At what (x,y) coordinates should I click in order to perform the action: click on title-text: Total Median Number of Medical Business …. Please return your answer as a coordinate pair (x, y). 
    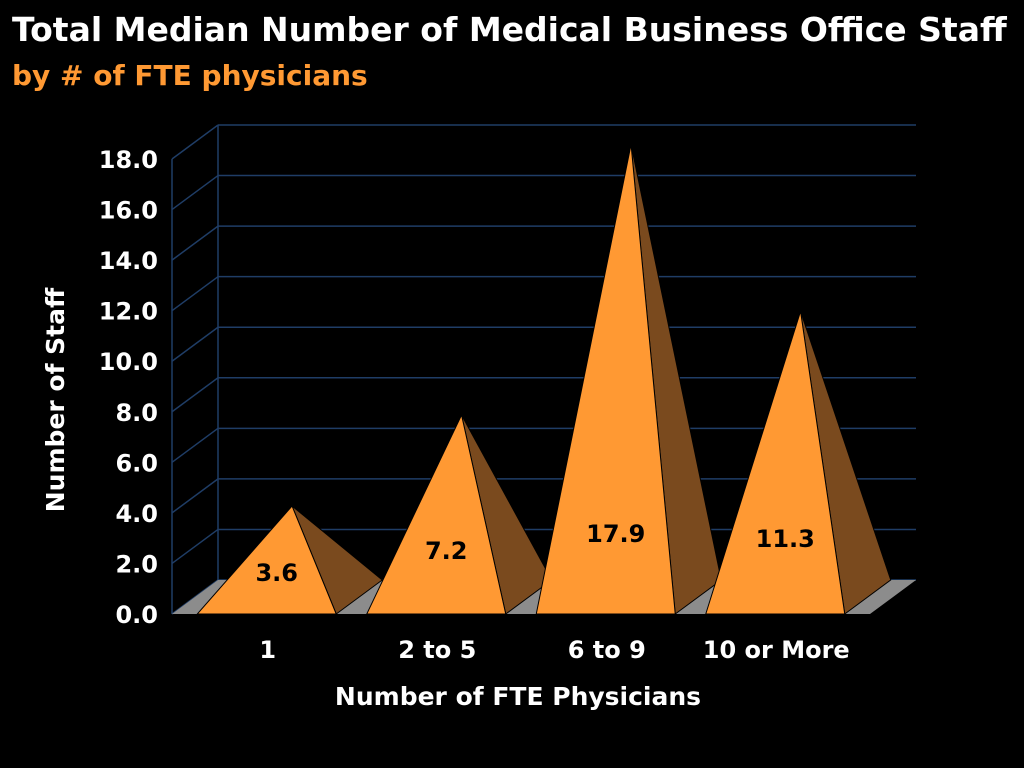
    Looking at the image, I should click on (509, 29).